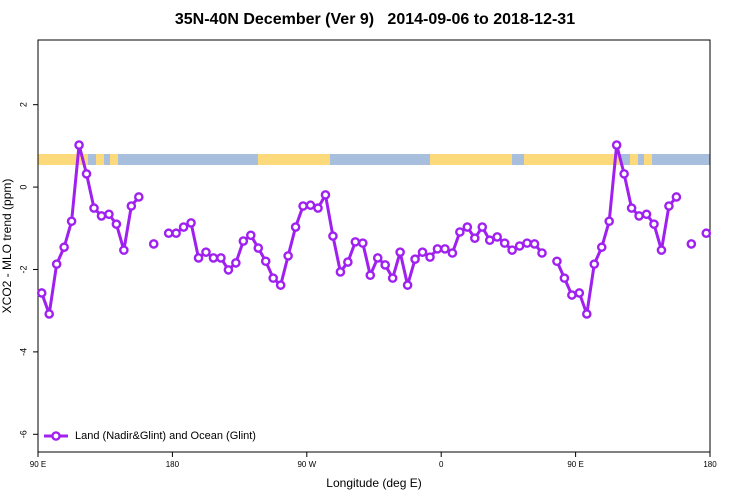  I want to click on legend-marker, so click(56, 436).